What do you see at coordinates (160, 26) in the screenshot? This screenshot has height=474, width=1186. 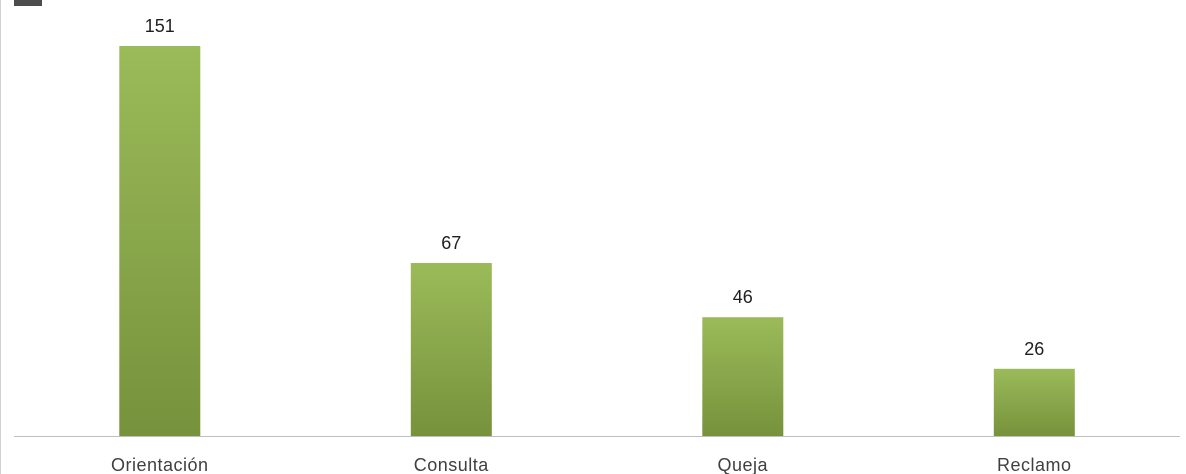 I see `data-label: 151` at bounding box center [160, 26].